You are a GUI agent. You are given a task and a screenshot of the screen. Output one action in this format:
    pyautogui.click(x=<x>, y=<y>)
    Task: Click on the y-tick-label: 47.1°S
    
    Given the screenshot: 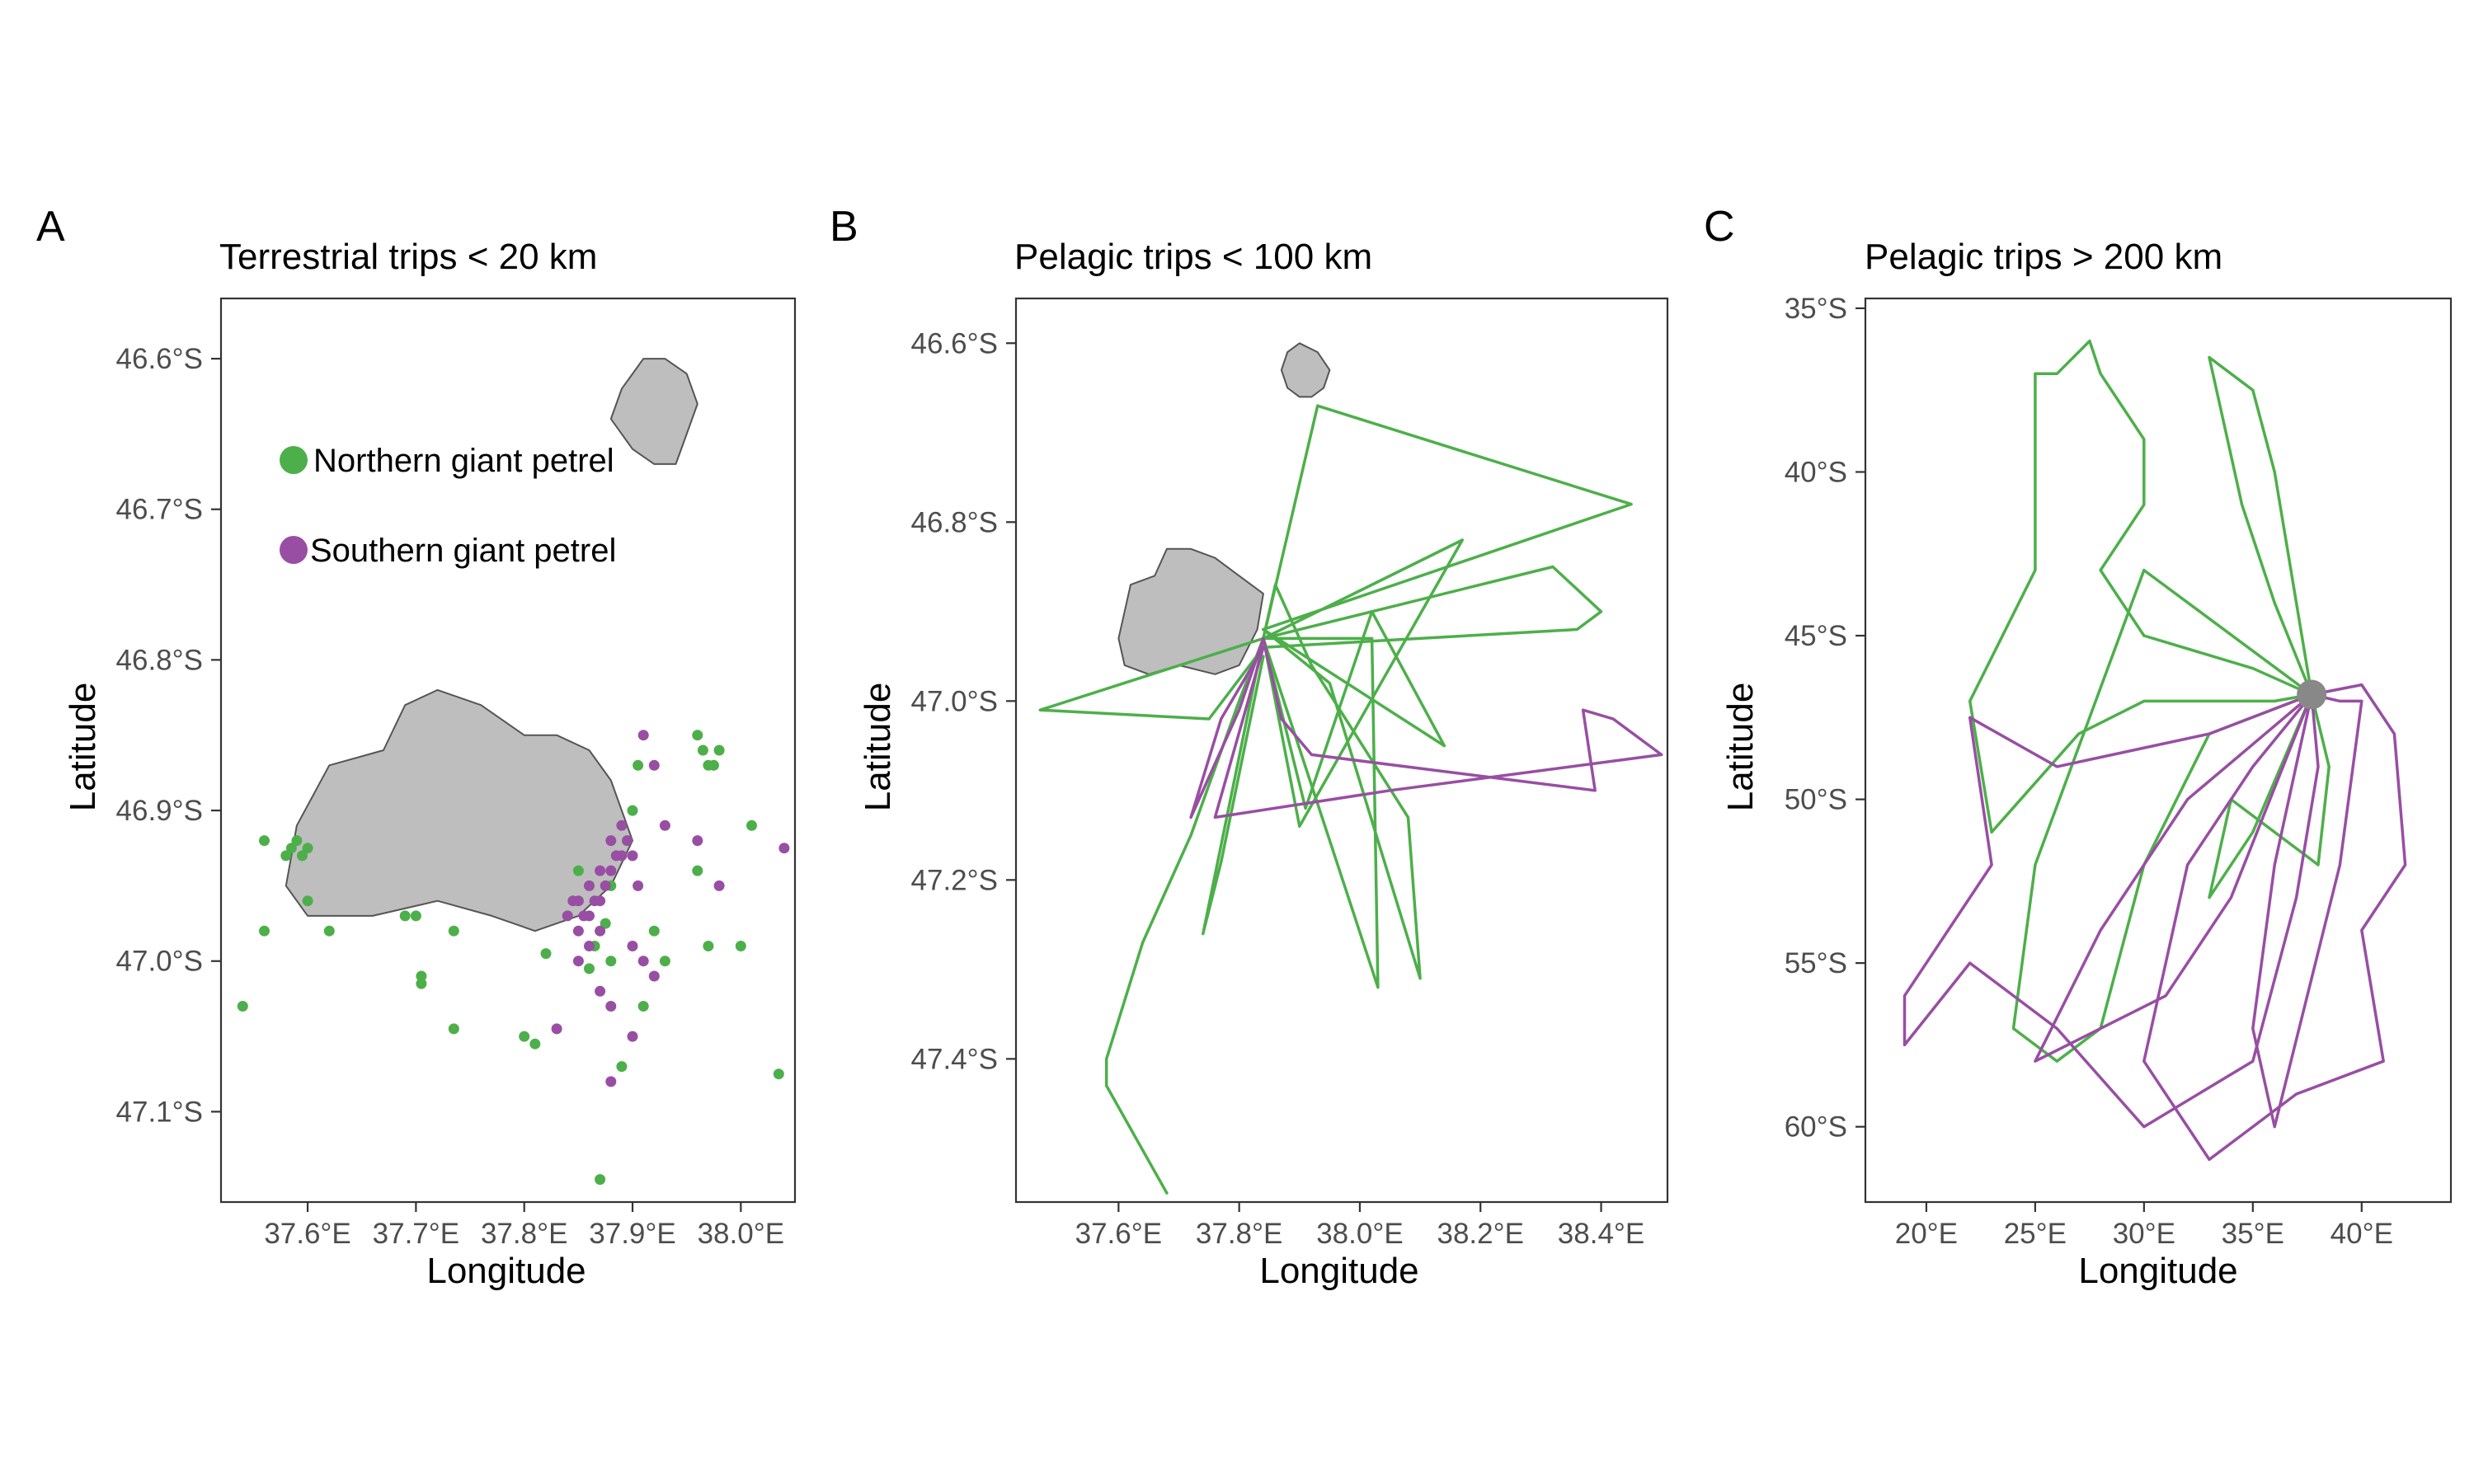 What is the action you would take?
    pyautogui.click(x=159, y=1112)
    